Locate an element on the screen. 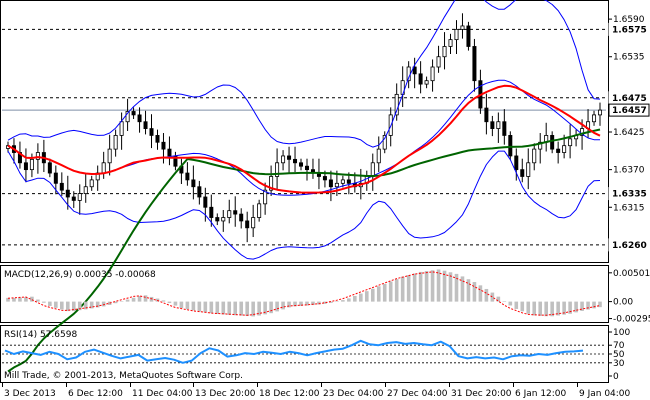 This screenshot has height=400, width=650. x-tick-label: 11 Dec 04:00 is located at coordinates (162, 394).